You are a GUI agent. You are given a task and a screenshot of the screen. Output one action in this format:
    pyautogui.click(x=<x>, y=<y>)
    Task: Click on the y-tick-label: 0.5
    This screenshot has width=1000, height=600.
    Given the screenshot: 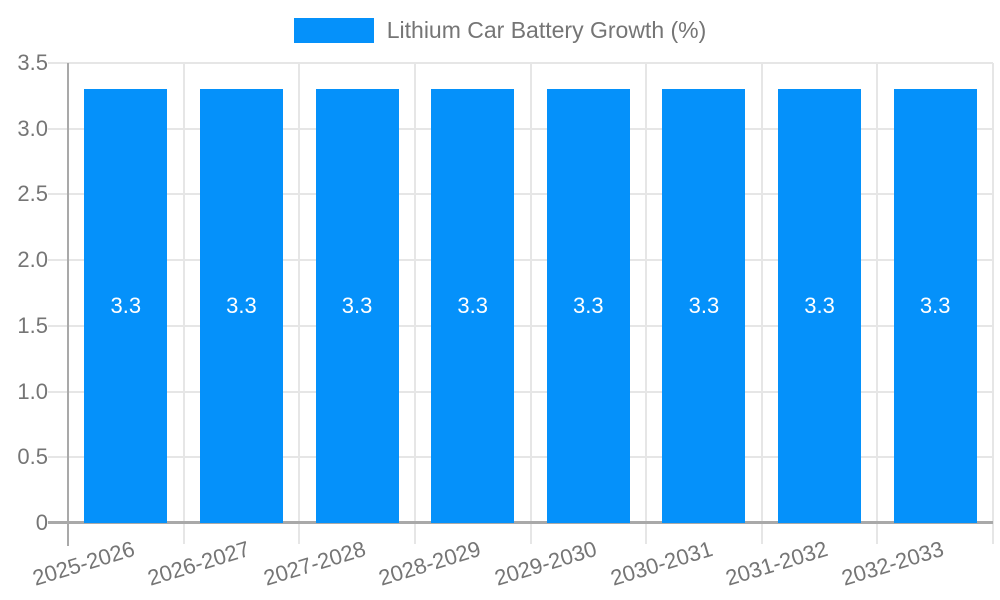 What is the action you would take?
    pyautogui.click(x=32, y=457)
    